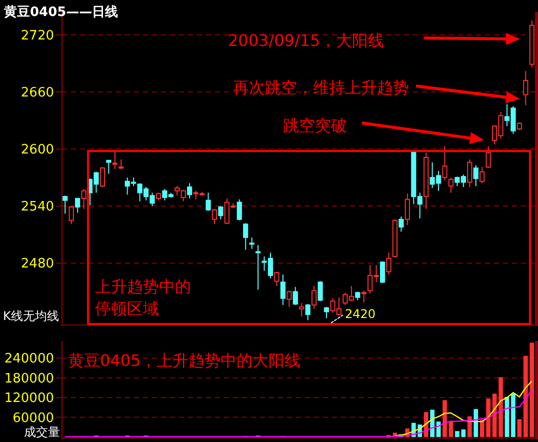  What do you see at coordinates (360, 314) in the screenshot?
I see `annotation: 2420` at bounding box center [360, 314].